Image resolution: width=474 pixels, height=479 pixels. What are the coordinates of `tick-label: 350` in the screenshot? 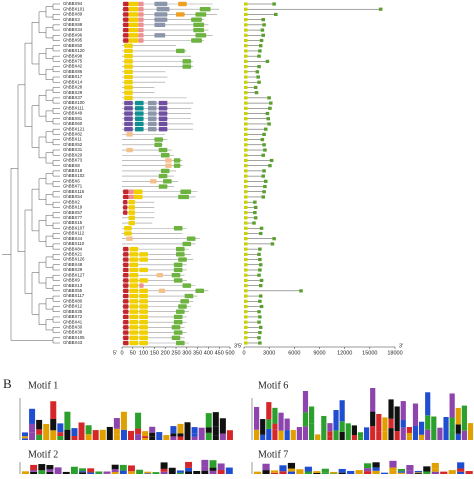 It's located at (197, 353).